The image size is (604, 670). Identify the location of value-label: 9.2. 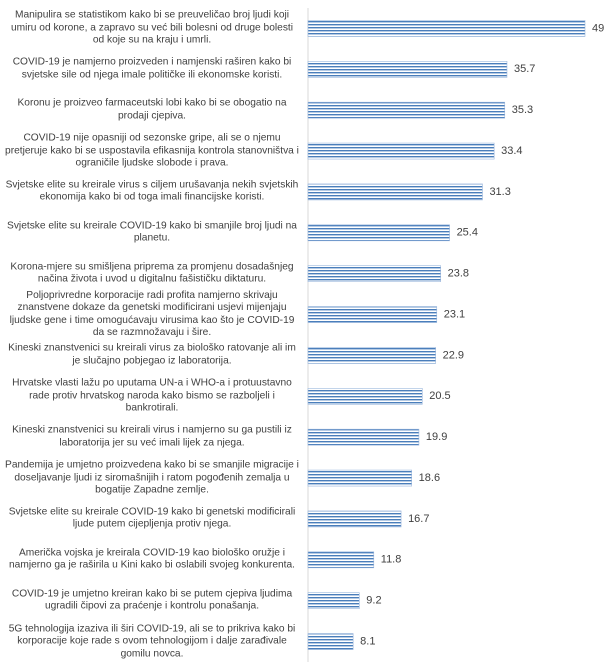
(373, 601).